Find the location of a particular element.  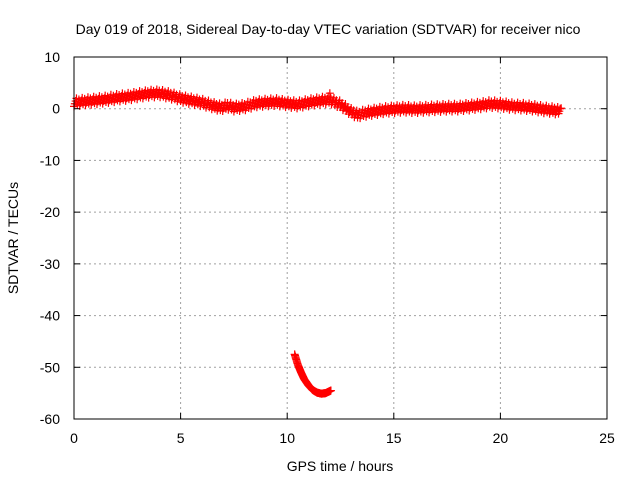

x-axis-label: GPS time / hours is located at coordinates (340, 466).